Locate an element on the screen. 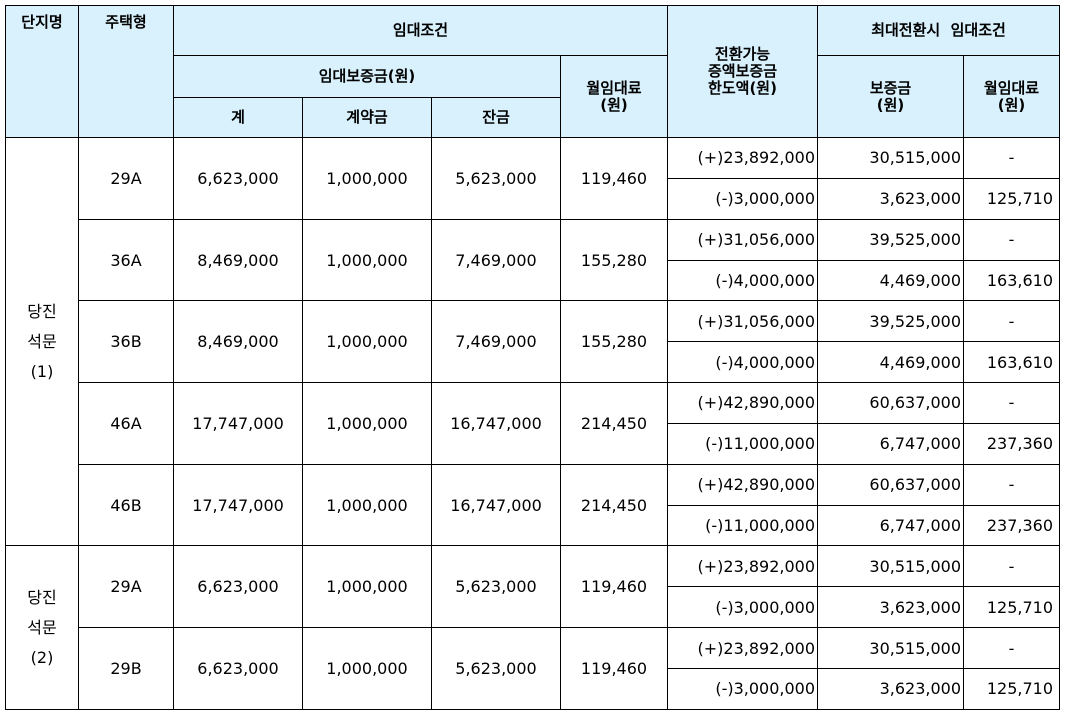  header-balance: 잔금 is located at coordinates (496, 117).